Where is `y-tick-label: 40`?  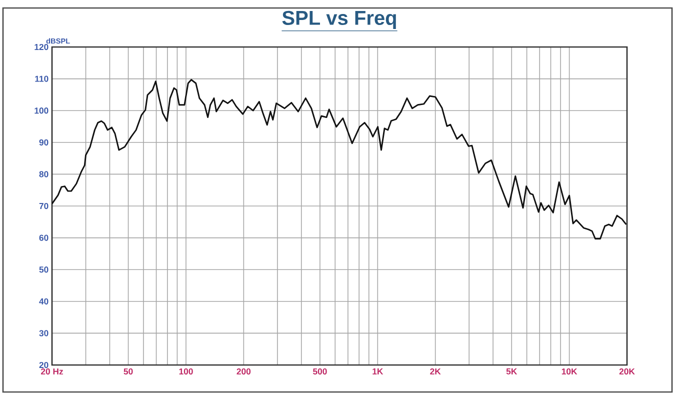
y-tick-label: 40 is located at coordinates (43, 301).